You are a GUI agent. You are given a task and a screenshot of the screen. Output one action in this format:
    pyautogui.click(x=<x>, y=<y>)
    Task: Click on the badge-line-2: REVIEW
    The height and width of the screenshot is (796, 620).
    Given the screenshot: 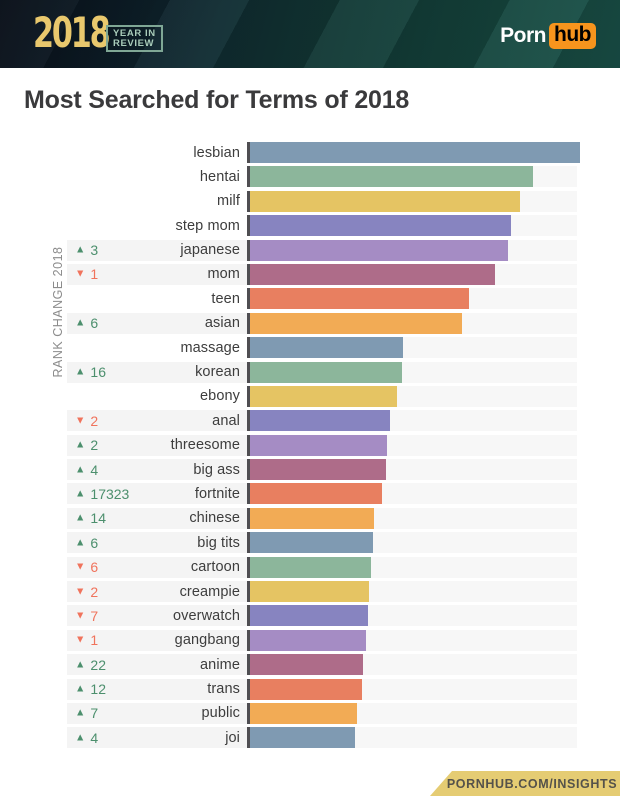 What is the action you would take?
    pyautogui.click(x=134, y=43)
    